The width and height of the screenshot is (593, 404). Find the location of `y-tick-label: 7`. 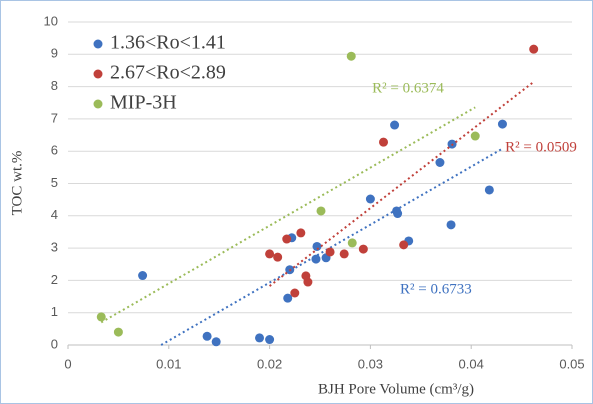

y-tick-label: 7 is located at coordinates (54, 117).